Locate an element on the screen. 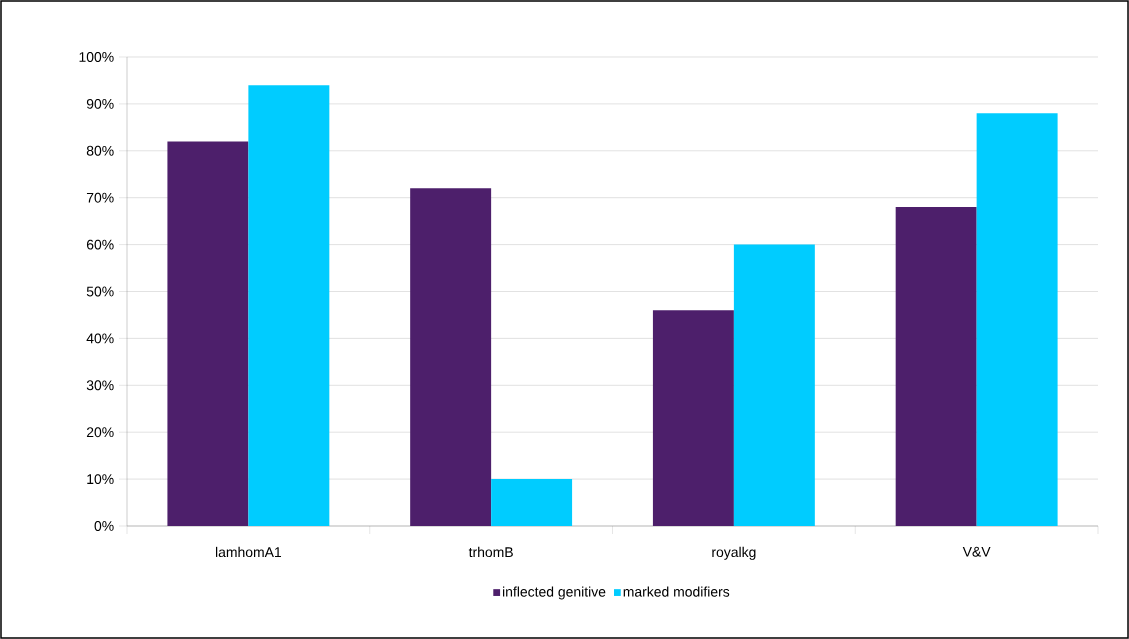  y-tick-label: 10% is located at coordinates (100, 479).